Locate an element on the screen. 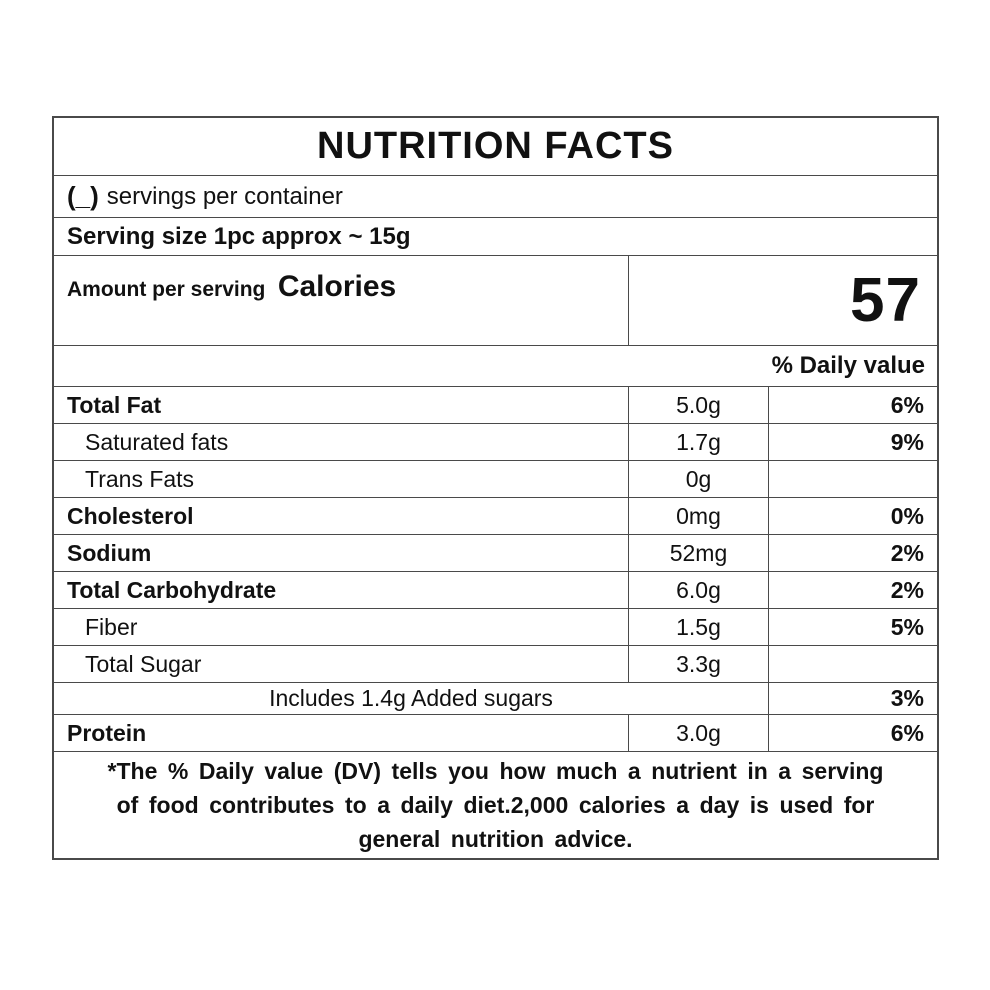  calories-left-cell: Amount per serving Calories is located at coordinates (341, 300).